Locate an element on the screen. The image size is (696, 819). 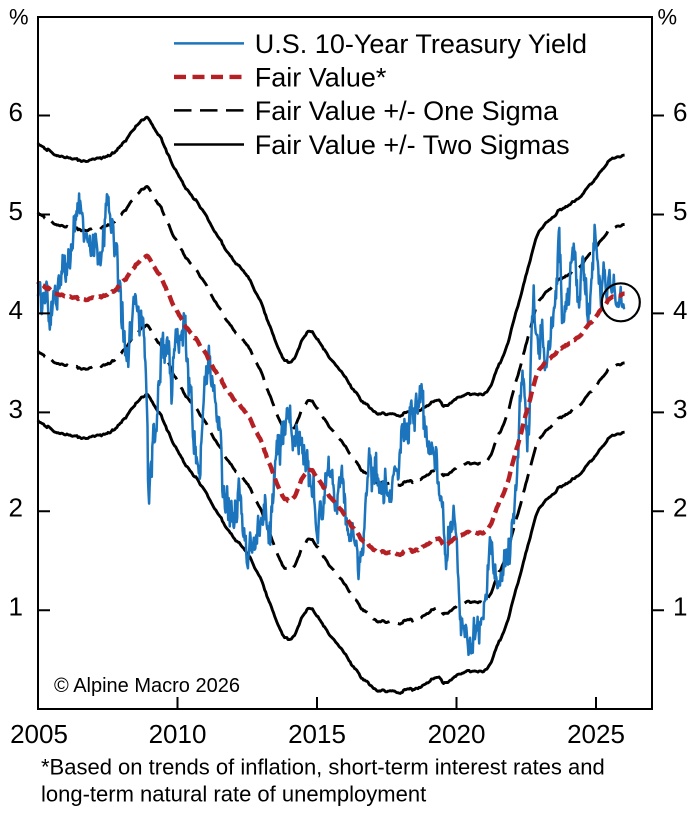
svg-text: 2005 is located at coordinates (39, 734).